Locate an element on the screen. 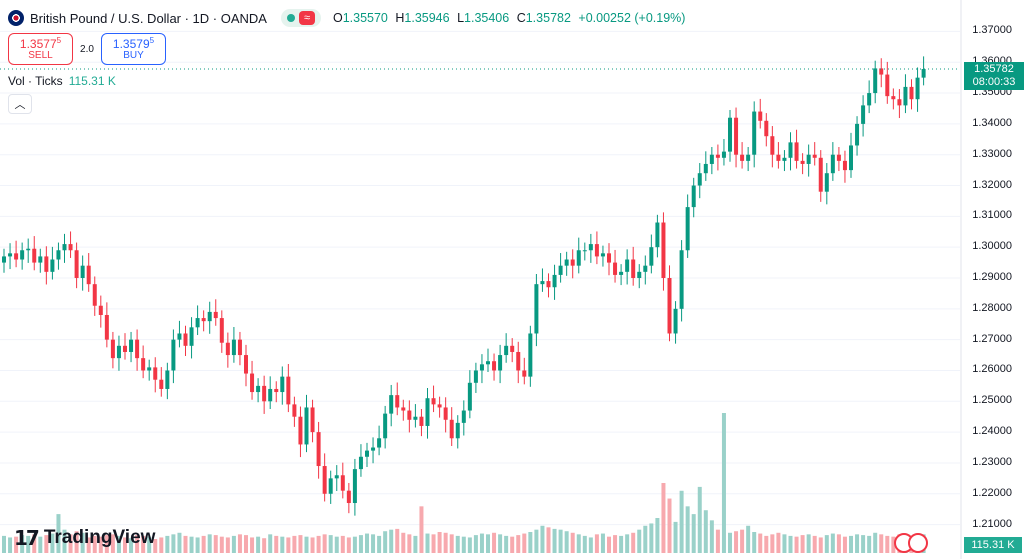  price-tick-label: 1.33000 is located at coordinates (992, 153).